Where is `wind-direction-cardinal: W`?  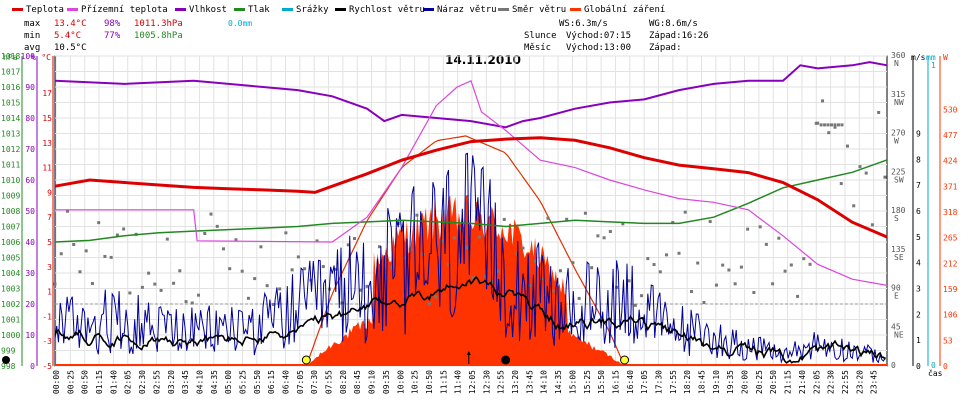 wind-direction-cardinal: W is located at coordinates (896, 141).